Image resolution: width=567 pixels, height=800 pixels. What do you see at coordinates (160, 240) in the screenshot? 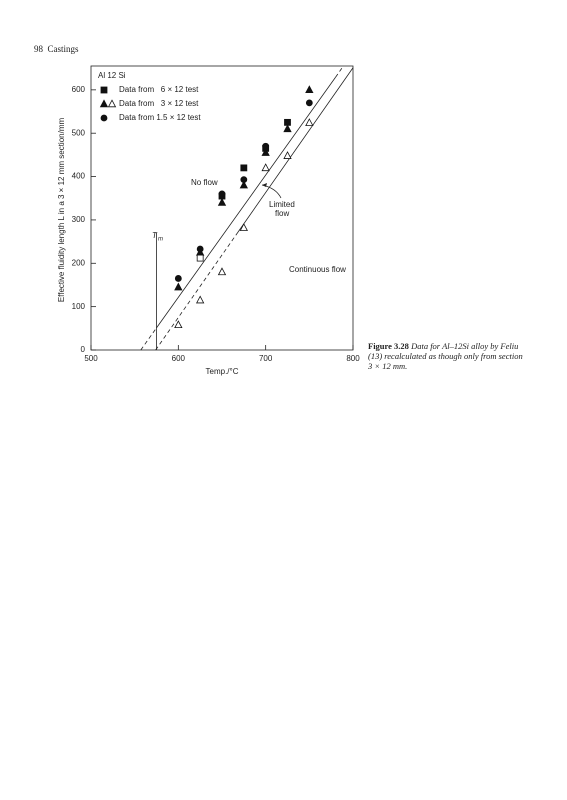
I see `tm-subscript: m` at bounding box center [160, 240].